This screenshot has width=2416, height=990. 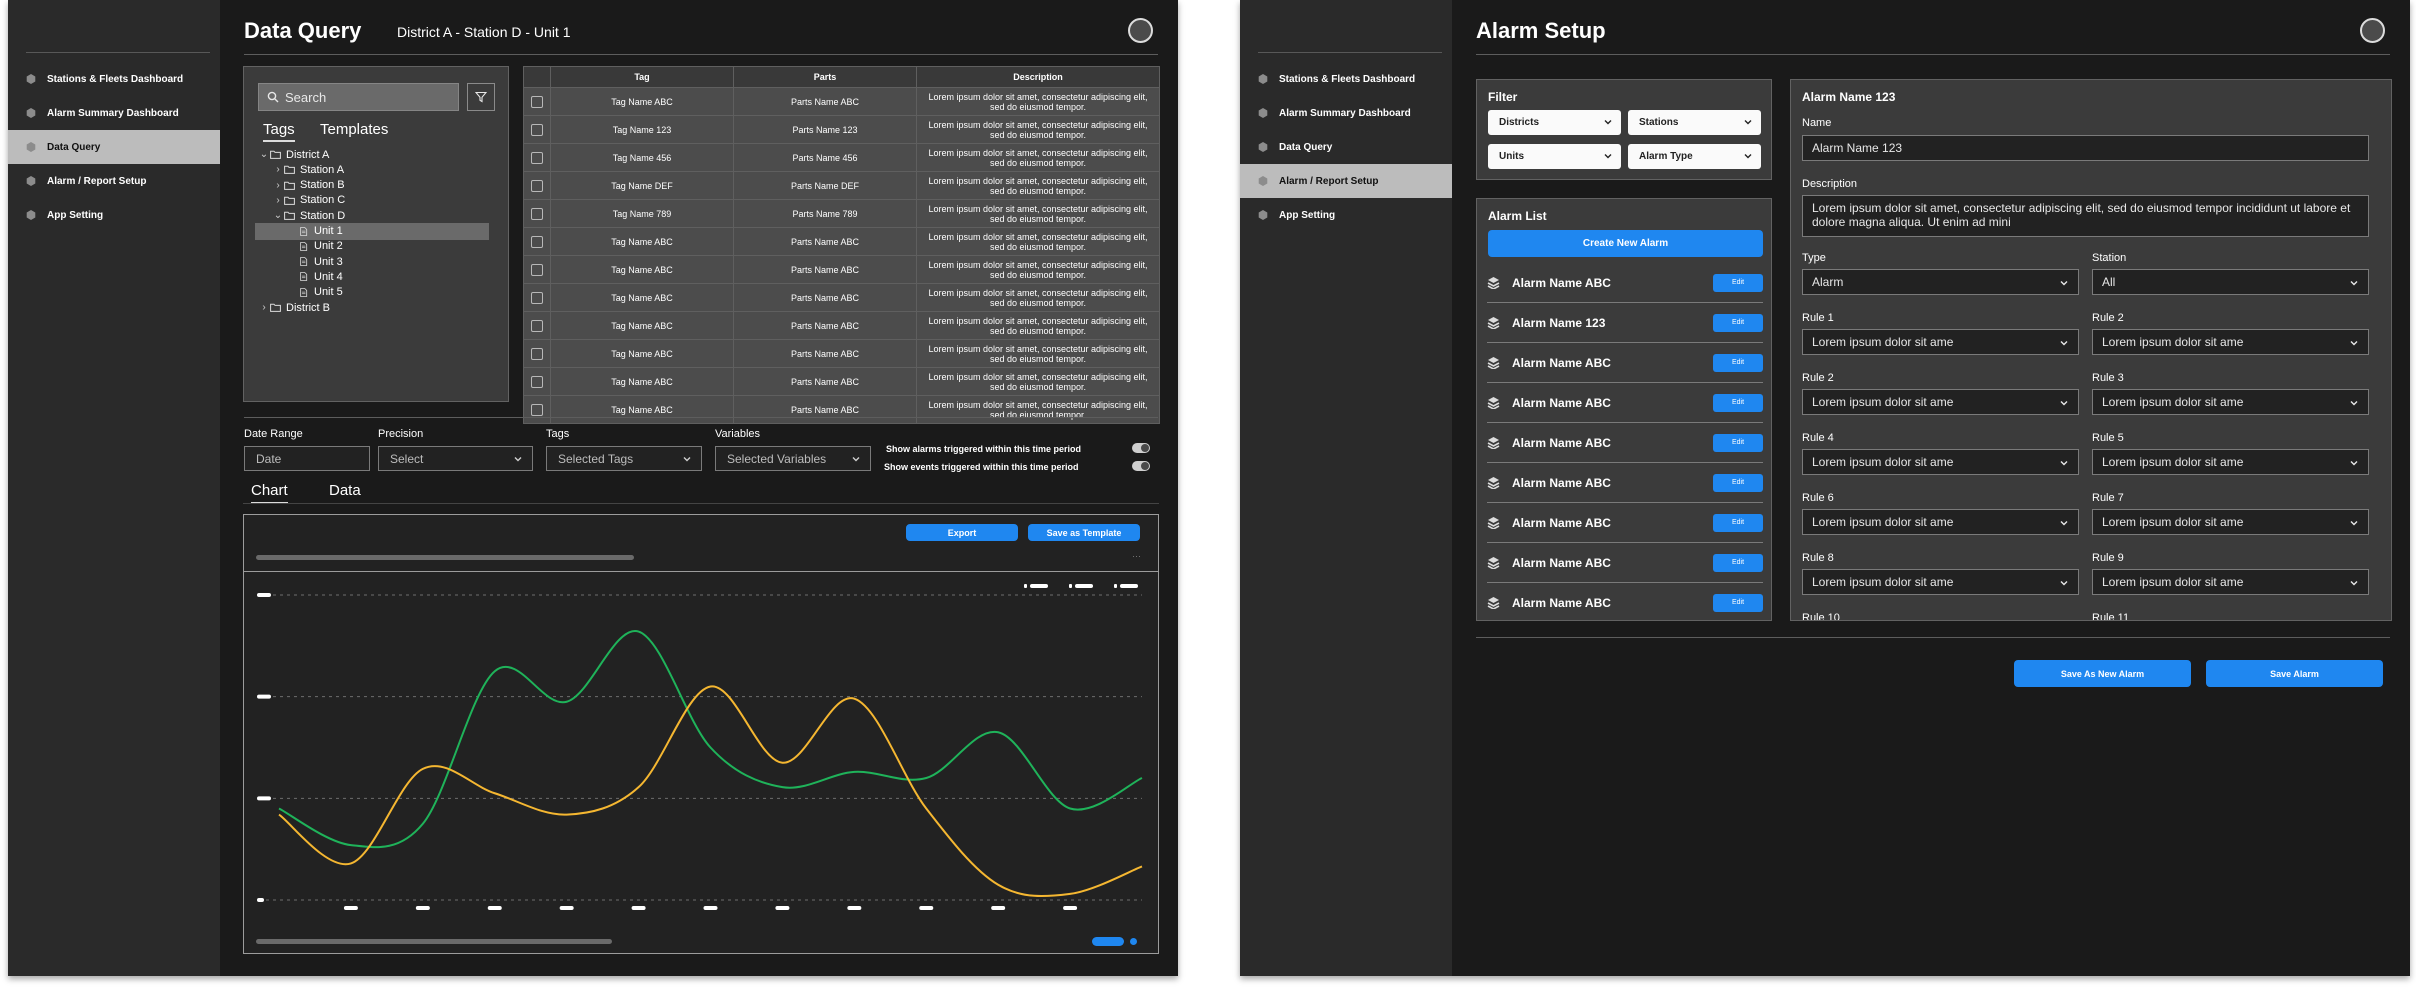 What do you see at coordinates (1625, 243) in the screenshot?
I see `create-new-alarm-button: Create New Alarm` at bounding box center [1625, 243].